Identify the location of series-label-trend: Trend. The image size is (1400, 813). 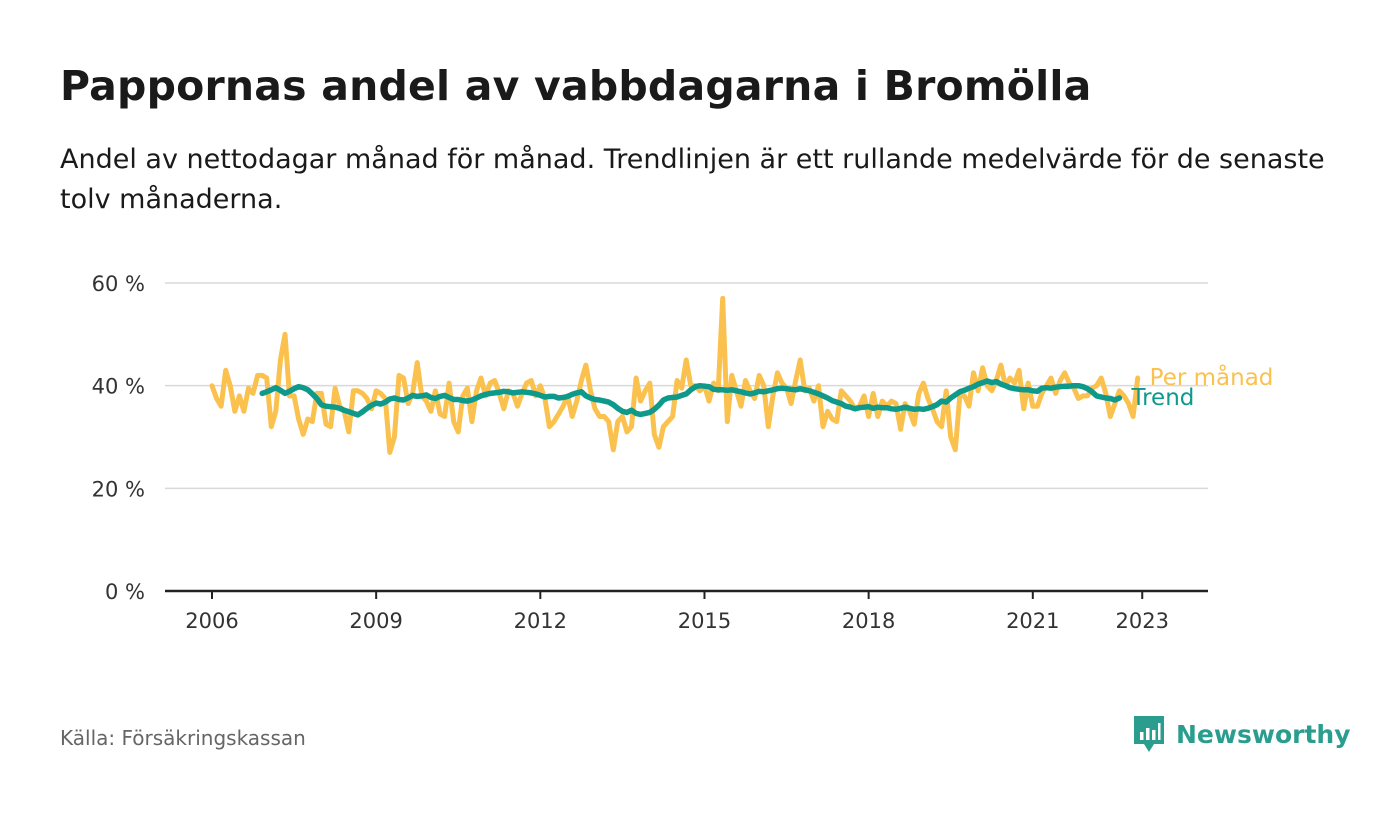
(1162, 398).